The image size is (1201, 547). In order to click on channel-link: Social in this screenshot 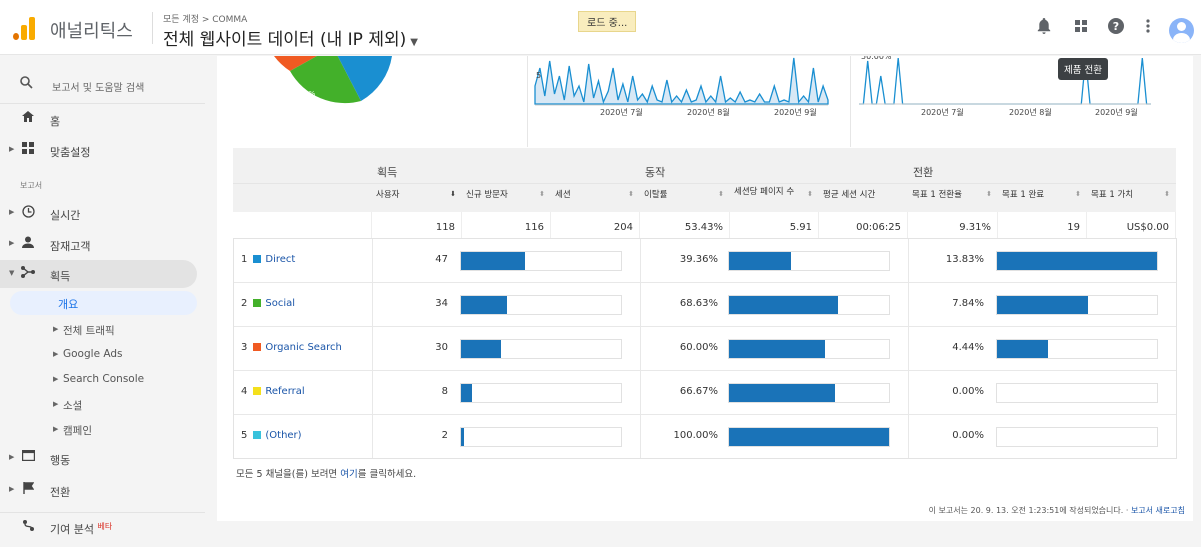, I will do `click(280, 303)`.